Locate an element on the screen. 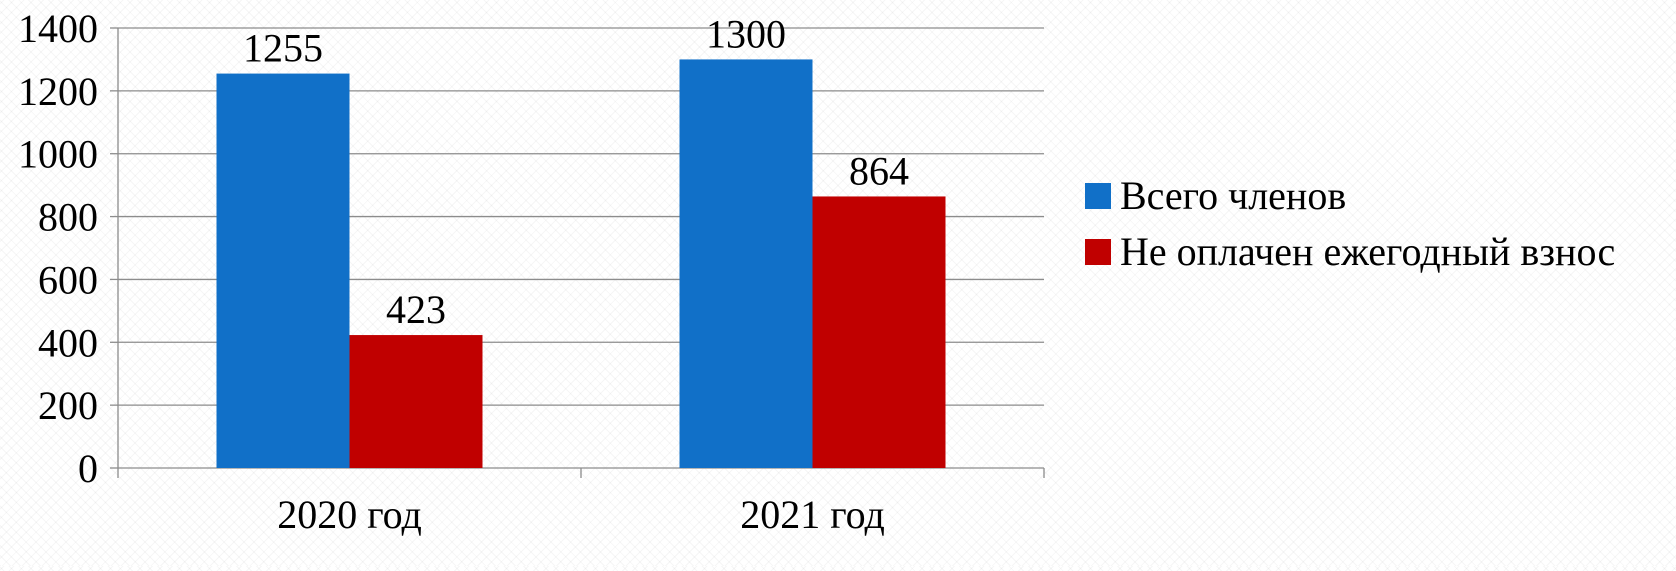 Image resolution: width=1676 pixels, height=571 pixels. data-label: 1255 is located at coordinates (283, 48).